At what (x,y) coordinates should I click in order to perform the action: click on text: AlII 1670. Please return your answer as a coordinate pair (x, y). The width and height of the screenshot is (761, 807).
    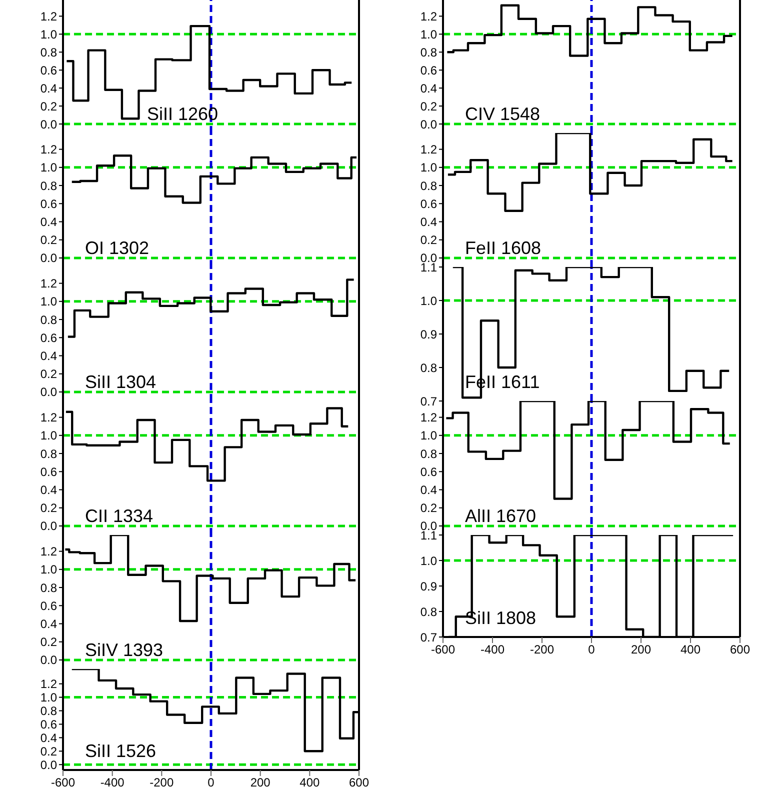
    Looking at the image, I should click on (500, 516).